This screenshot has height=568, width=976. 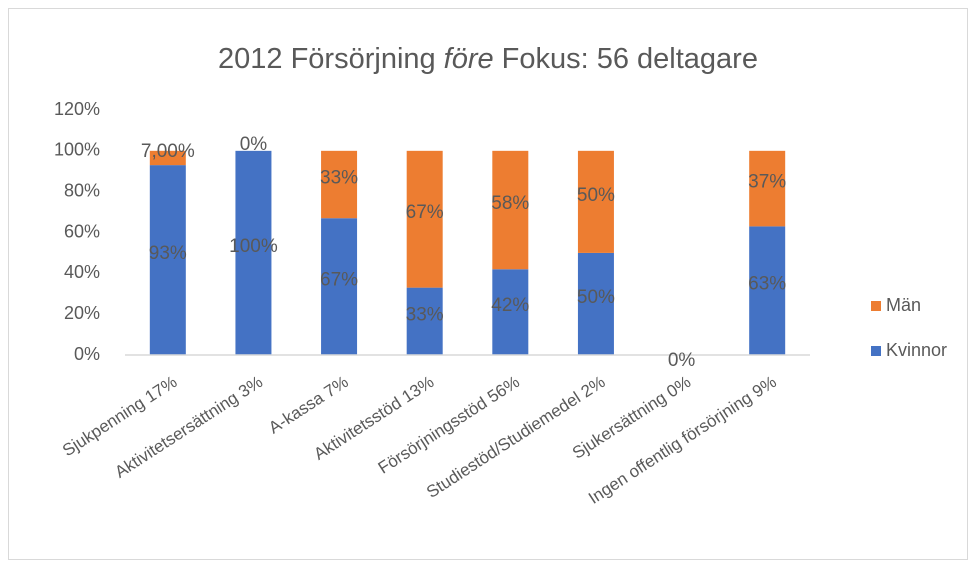 I want to click on chart-title: 2012 Försörjning före Fokus: 56 deltagare, so click(x=488, y=59).